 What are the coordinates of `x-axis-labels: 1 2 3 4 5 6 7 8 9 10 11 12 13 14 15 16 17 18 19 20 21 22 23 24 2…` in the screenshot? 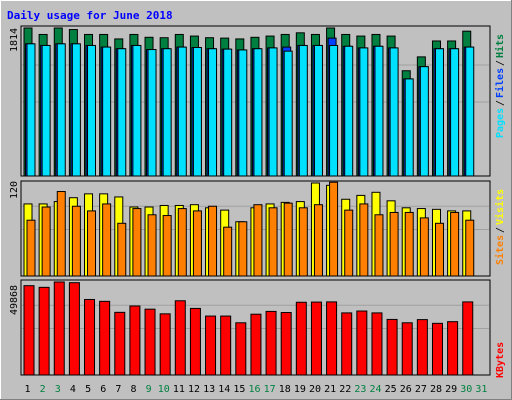 It's located at (256, 389).